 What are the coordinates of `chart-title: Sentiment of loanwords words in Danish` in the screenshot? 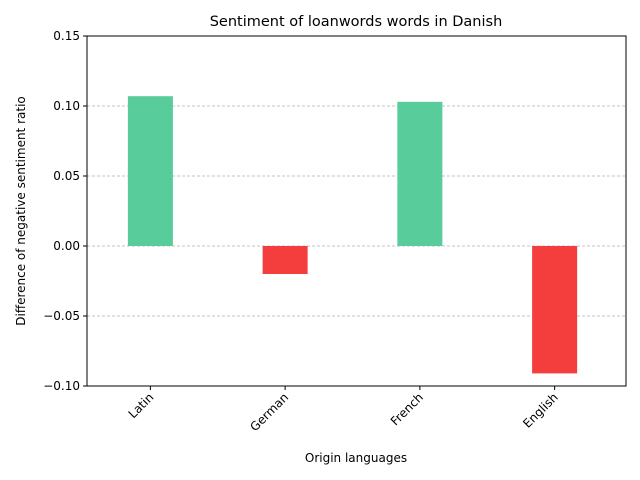 It's located at (356, 22).